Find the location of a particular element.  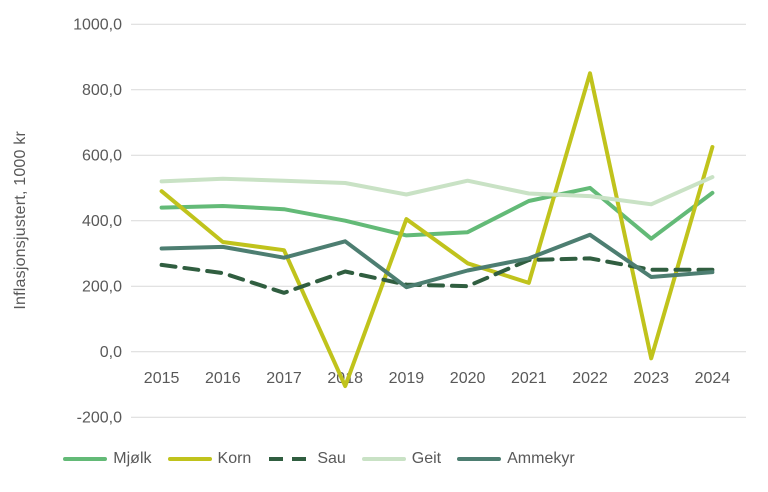

y-tick-label: 1000,0 is located at coordinates (97, 25).